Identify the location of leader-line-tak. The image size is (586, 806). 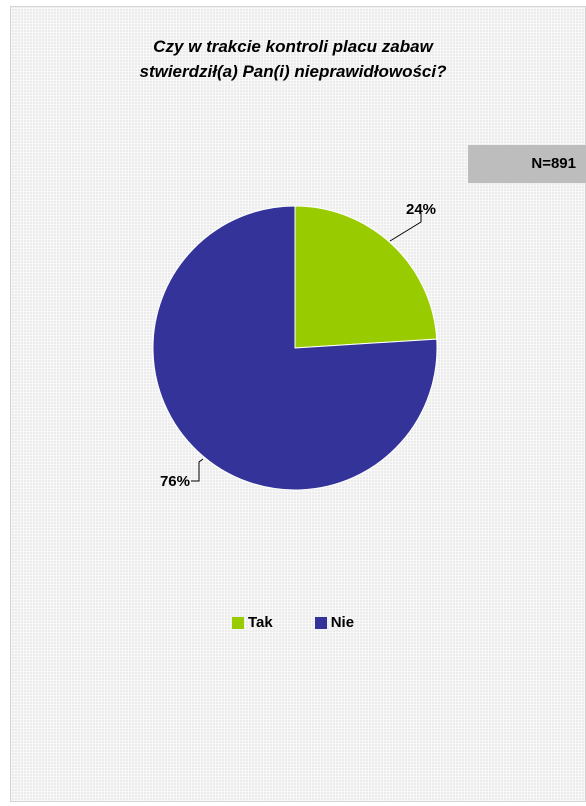
(405, 227).